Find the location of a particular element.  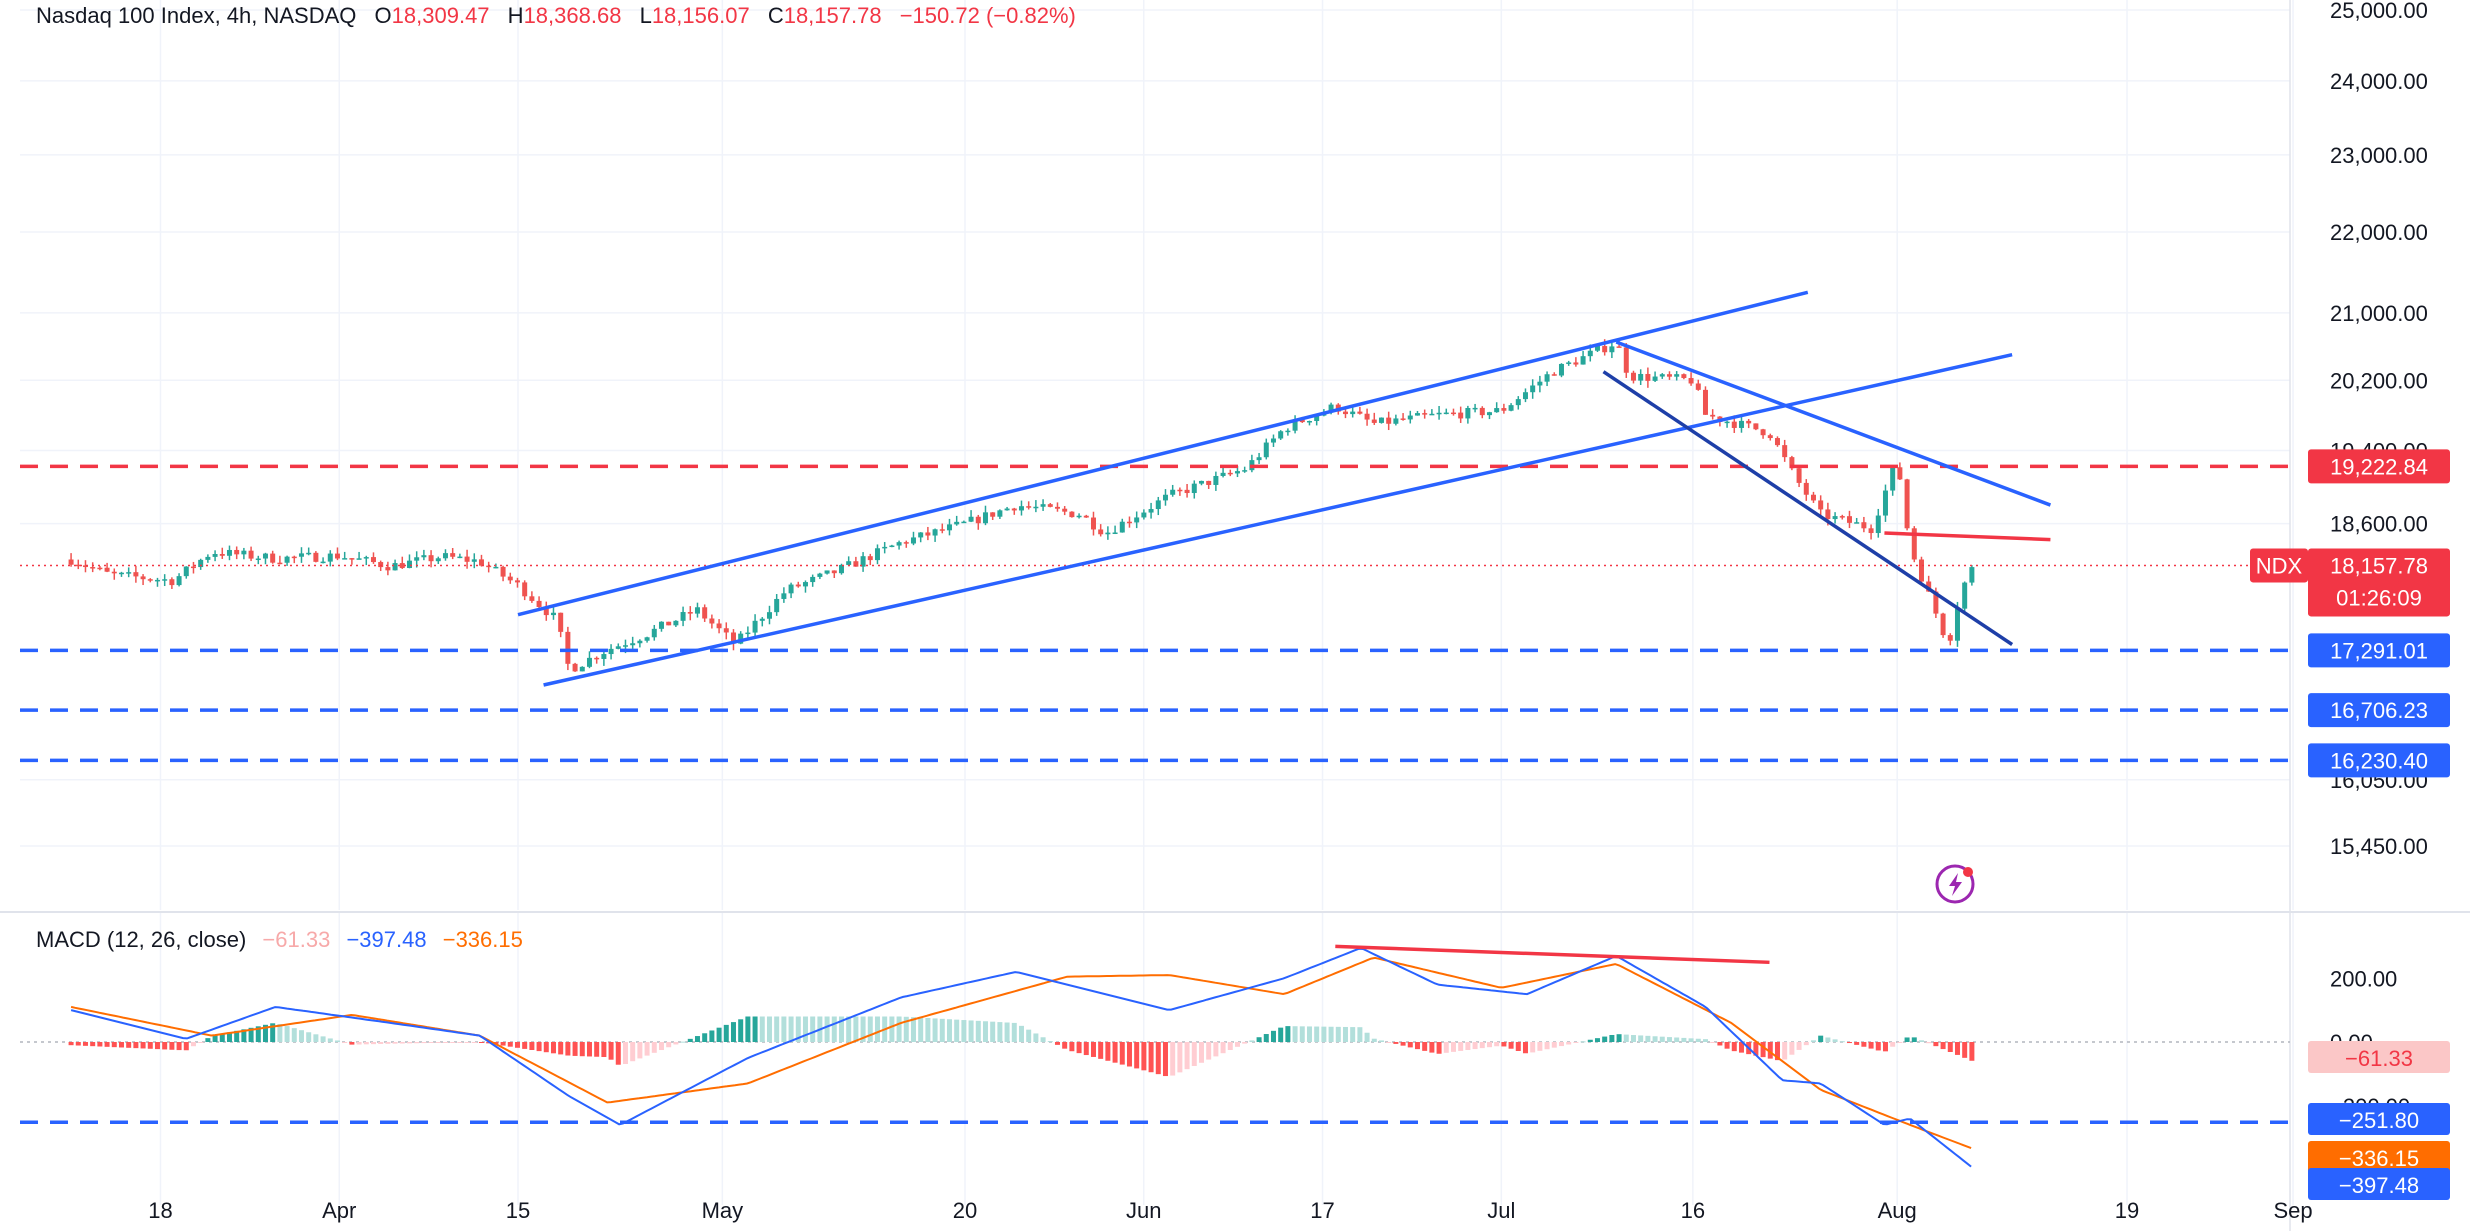

close-label: C is located at coordinates (775, 15).